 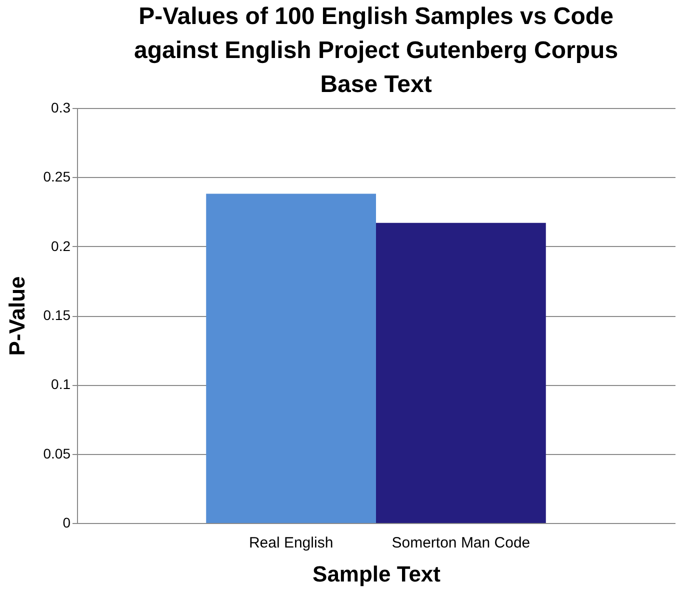 I want to click on x-axis-title: Sample Text, so click(x=377, y=574).